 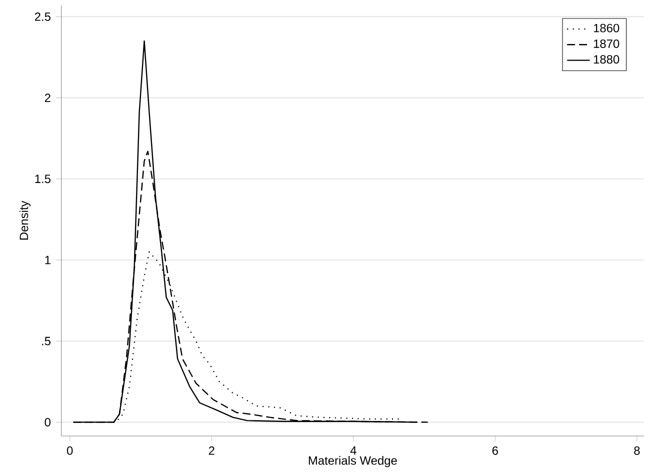 I want to click on x-tick-label: 8, so click(x=637, y=450).